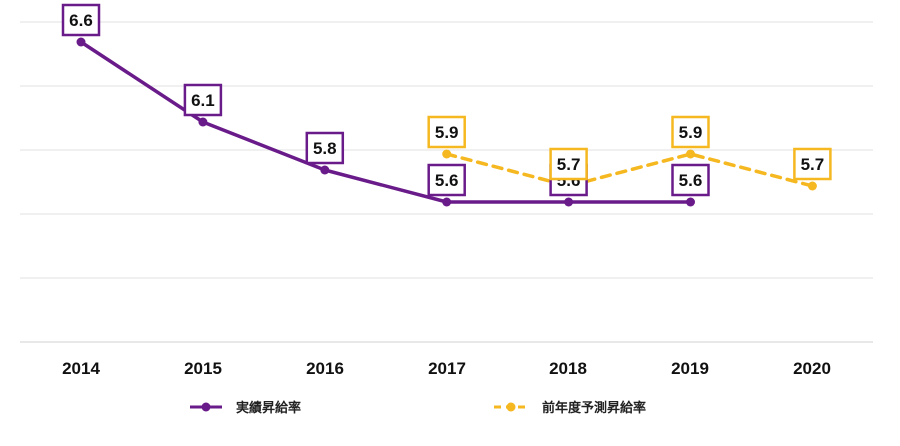  Describe the element at coordinates (268, 408) in the screenshot. I see `legend-label: 実績昇給率` at that location.